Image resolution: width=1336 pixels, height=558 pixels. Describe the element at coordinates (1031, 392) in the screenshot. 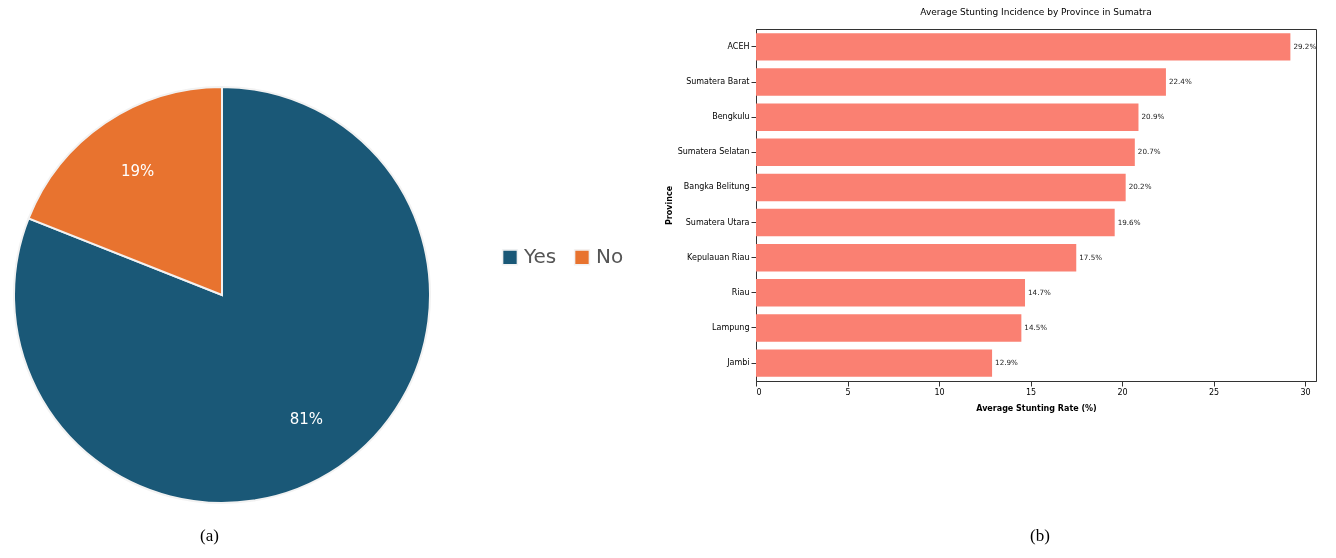

I see `x-tick-label: 15` at that location.